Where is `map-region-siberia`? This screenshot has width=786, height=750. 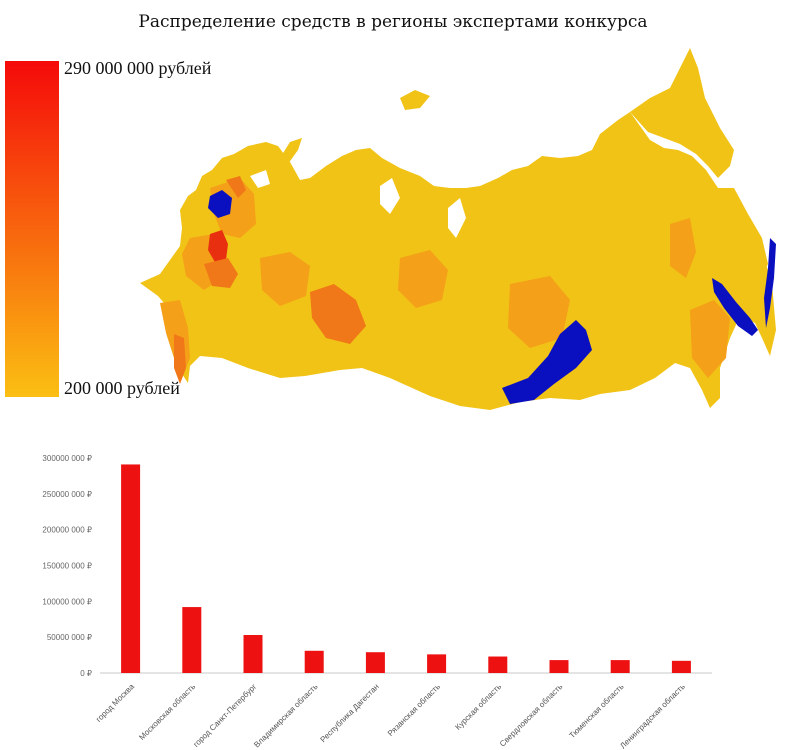
map-region-siberia is located at coordinates (423, 279).